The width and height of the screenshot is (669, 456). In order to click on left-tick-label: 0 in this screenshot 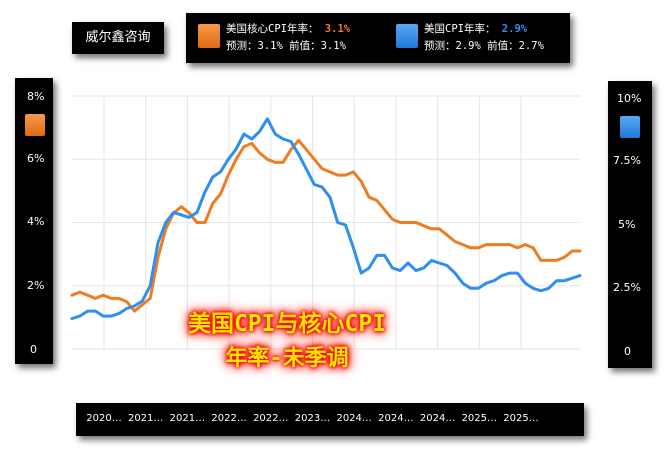, I will do `click(33, 349)`.